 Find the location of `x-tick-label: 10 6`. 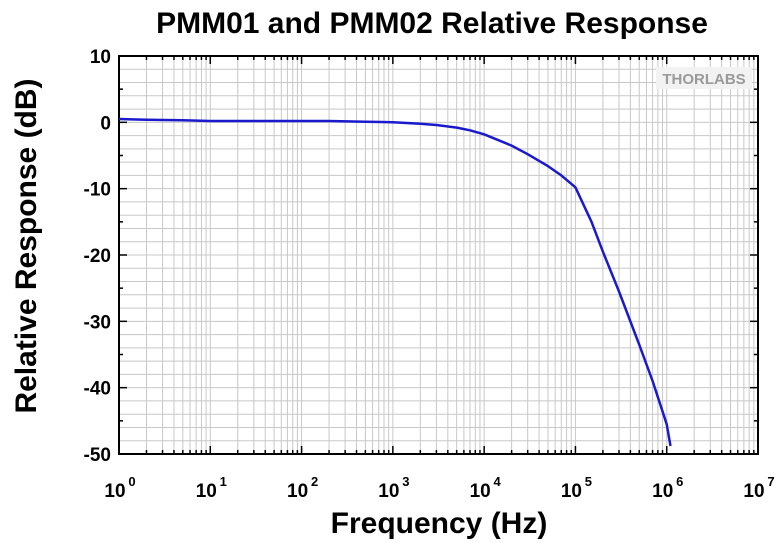

x-tick-label: 10 6 is located at coordinates (667, 488).